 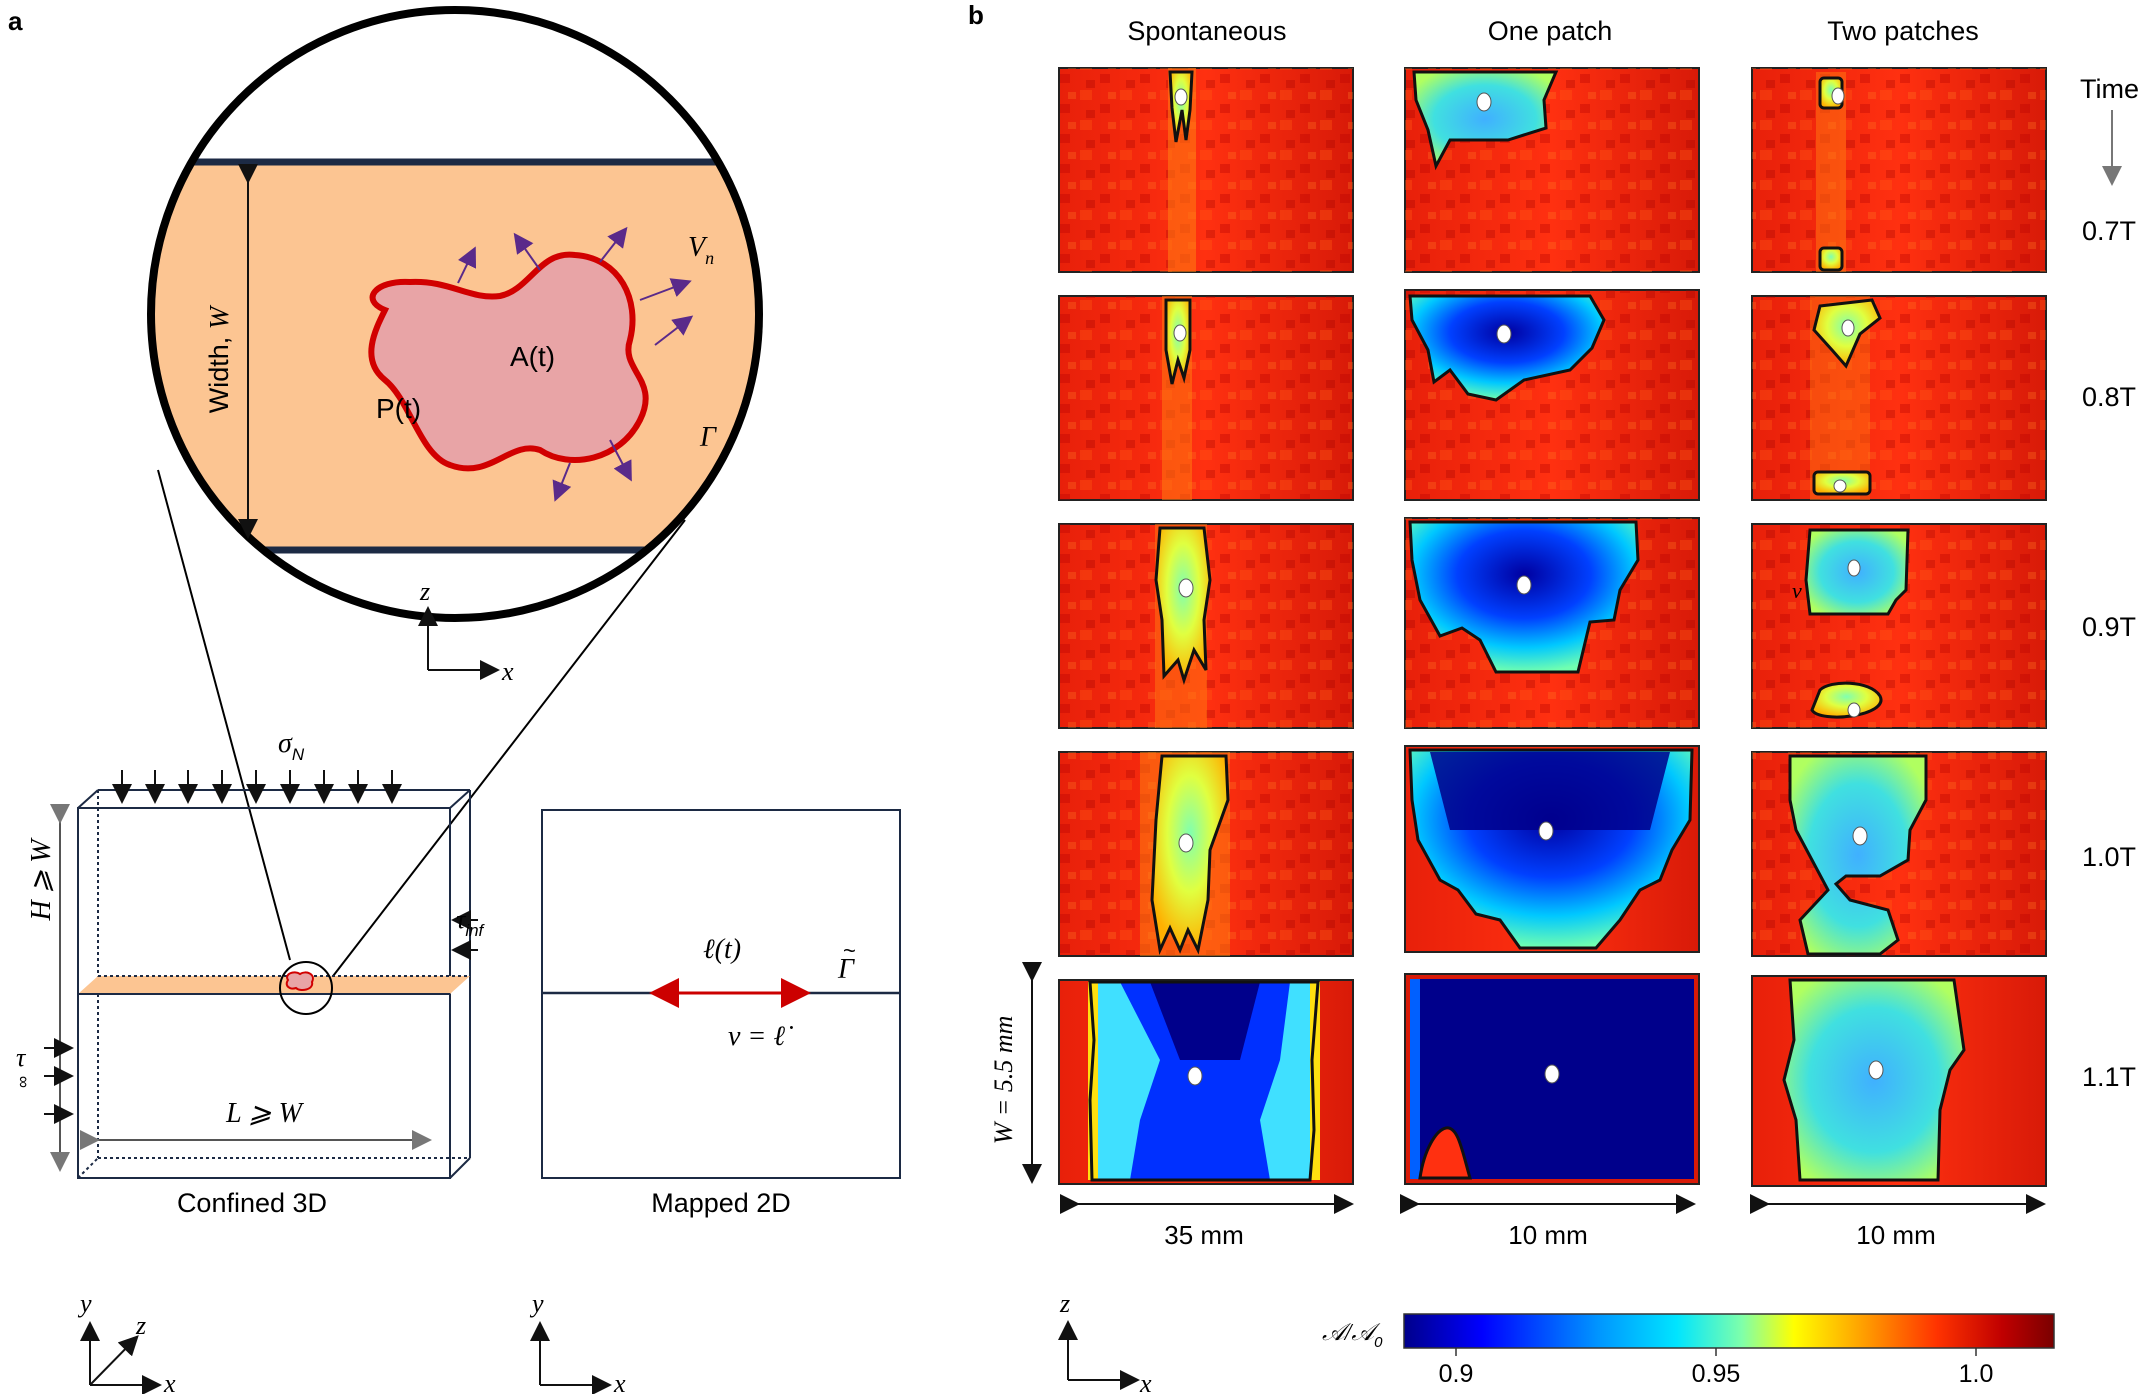 I want to click on width-spontaneous: 35 mm, so click(x=1203, y=1235).